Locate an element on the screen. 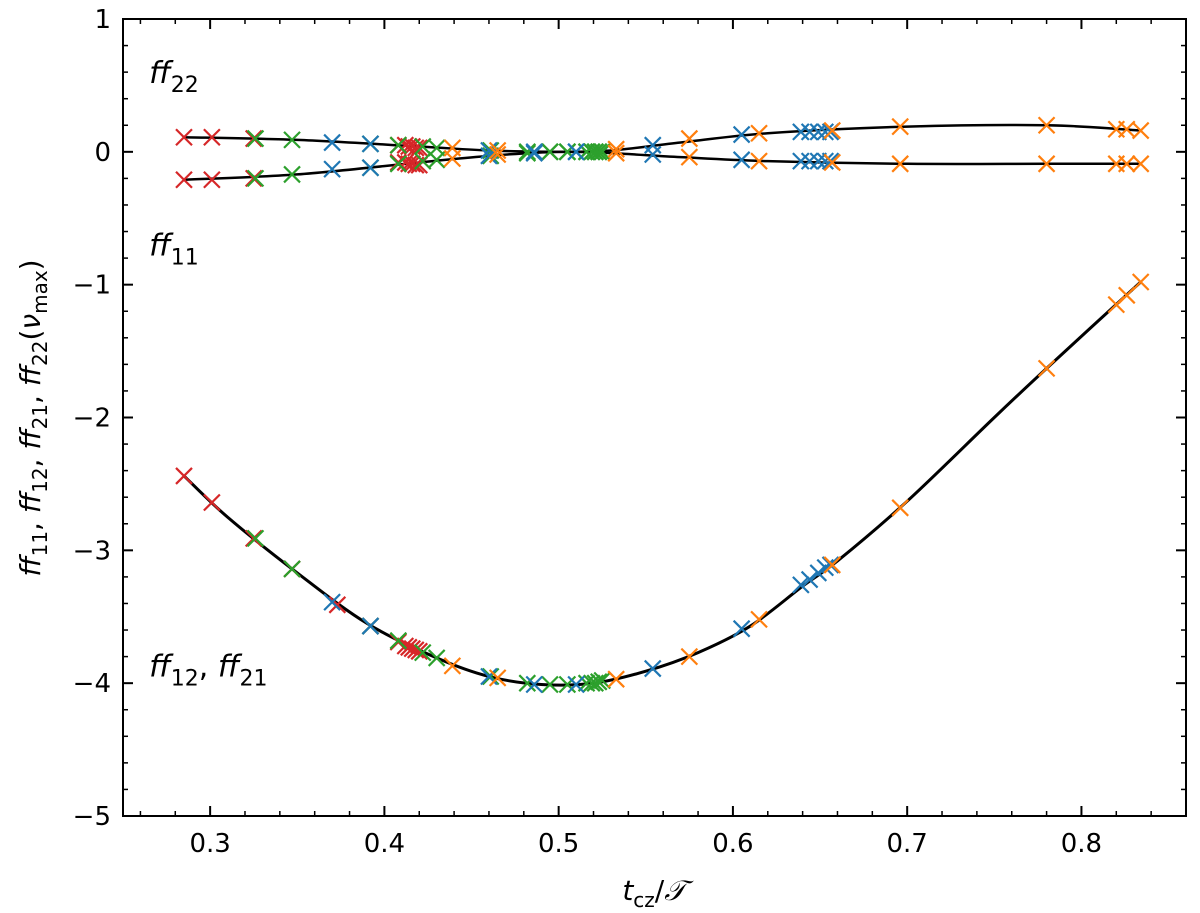 This screenshot has height=913, width=1200. annotation-ff22-text: ff22 is located at coordinates (174, 77).